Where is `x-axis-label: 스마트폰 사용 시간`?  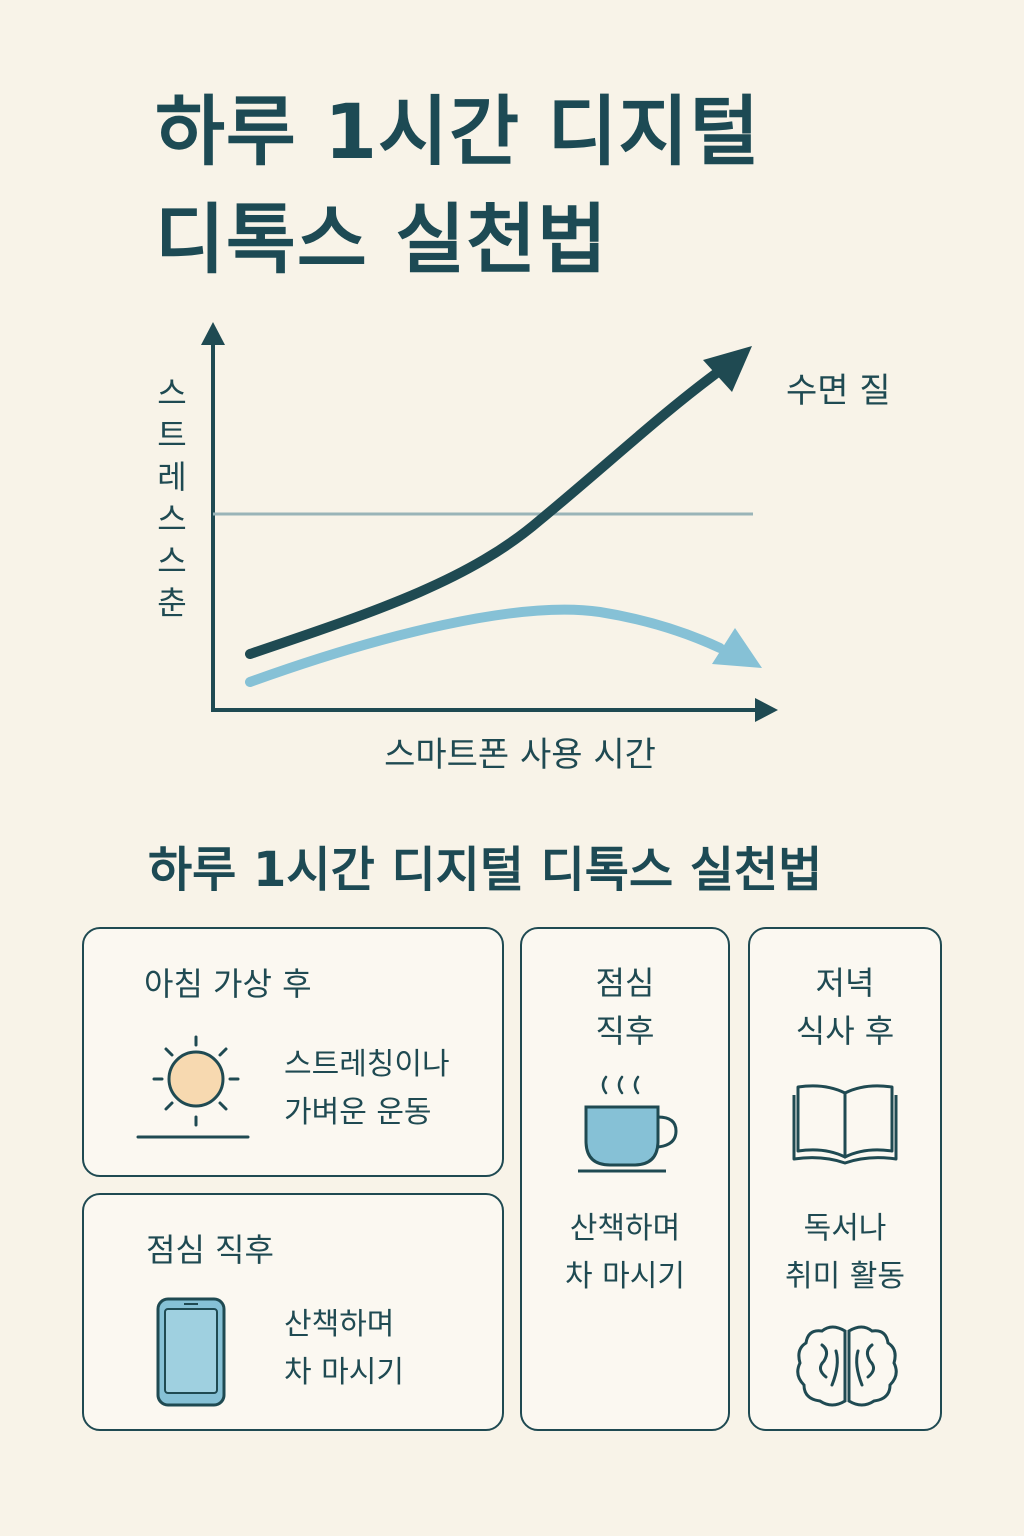
x-axis-label: 스마트폰 사용 시간 is located at coordinates (520, 755).